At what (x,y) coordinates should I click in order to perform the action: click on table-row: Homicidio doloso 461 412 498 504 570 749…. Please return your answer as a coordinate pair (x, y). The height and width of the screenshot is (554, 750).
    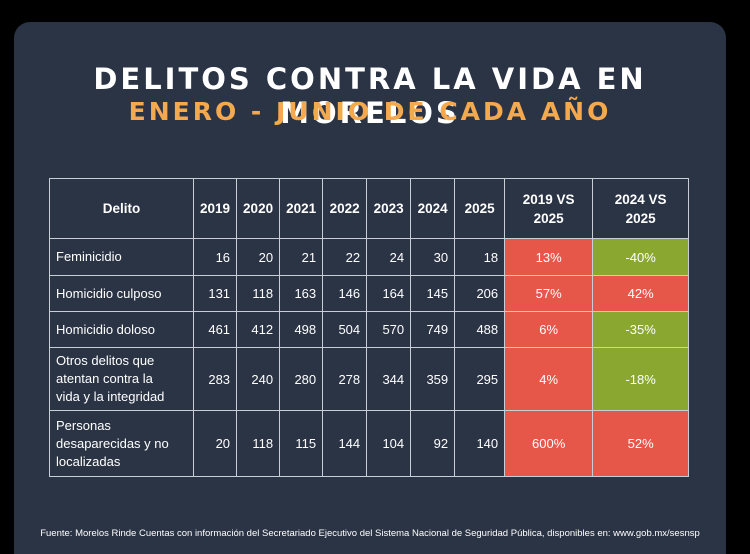
    Looking at the image, I should click on (369, 329).